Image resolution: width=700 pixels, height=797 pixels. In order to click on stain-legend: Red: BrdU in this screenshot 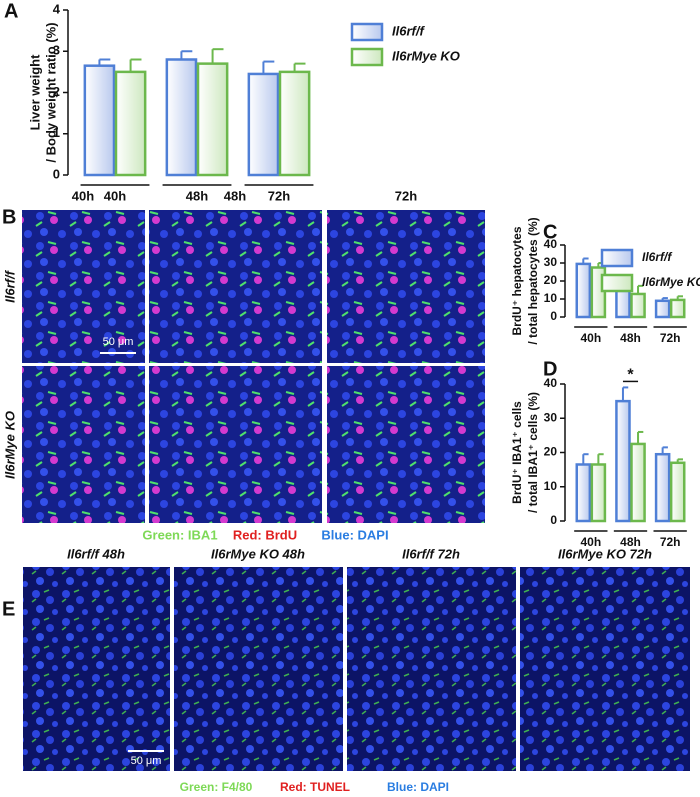, I will do `click(265, 534)`.